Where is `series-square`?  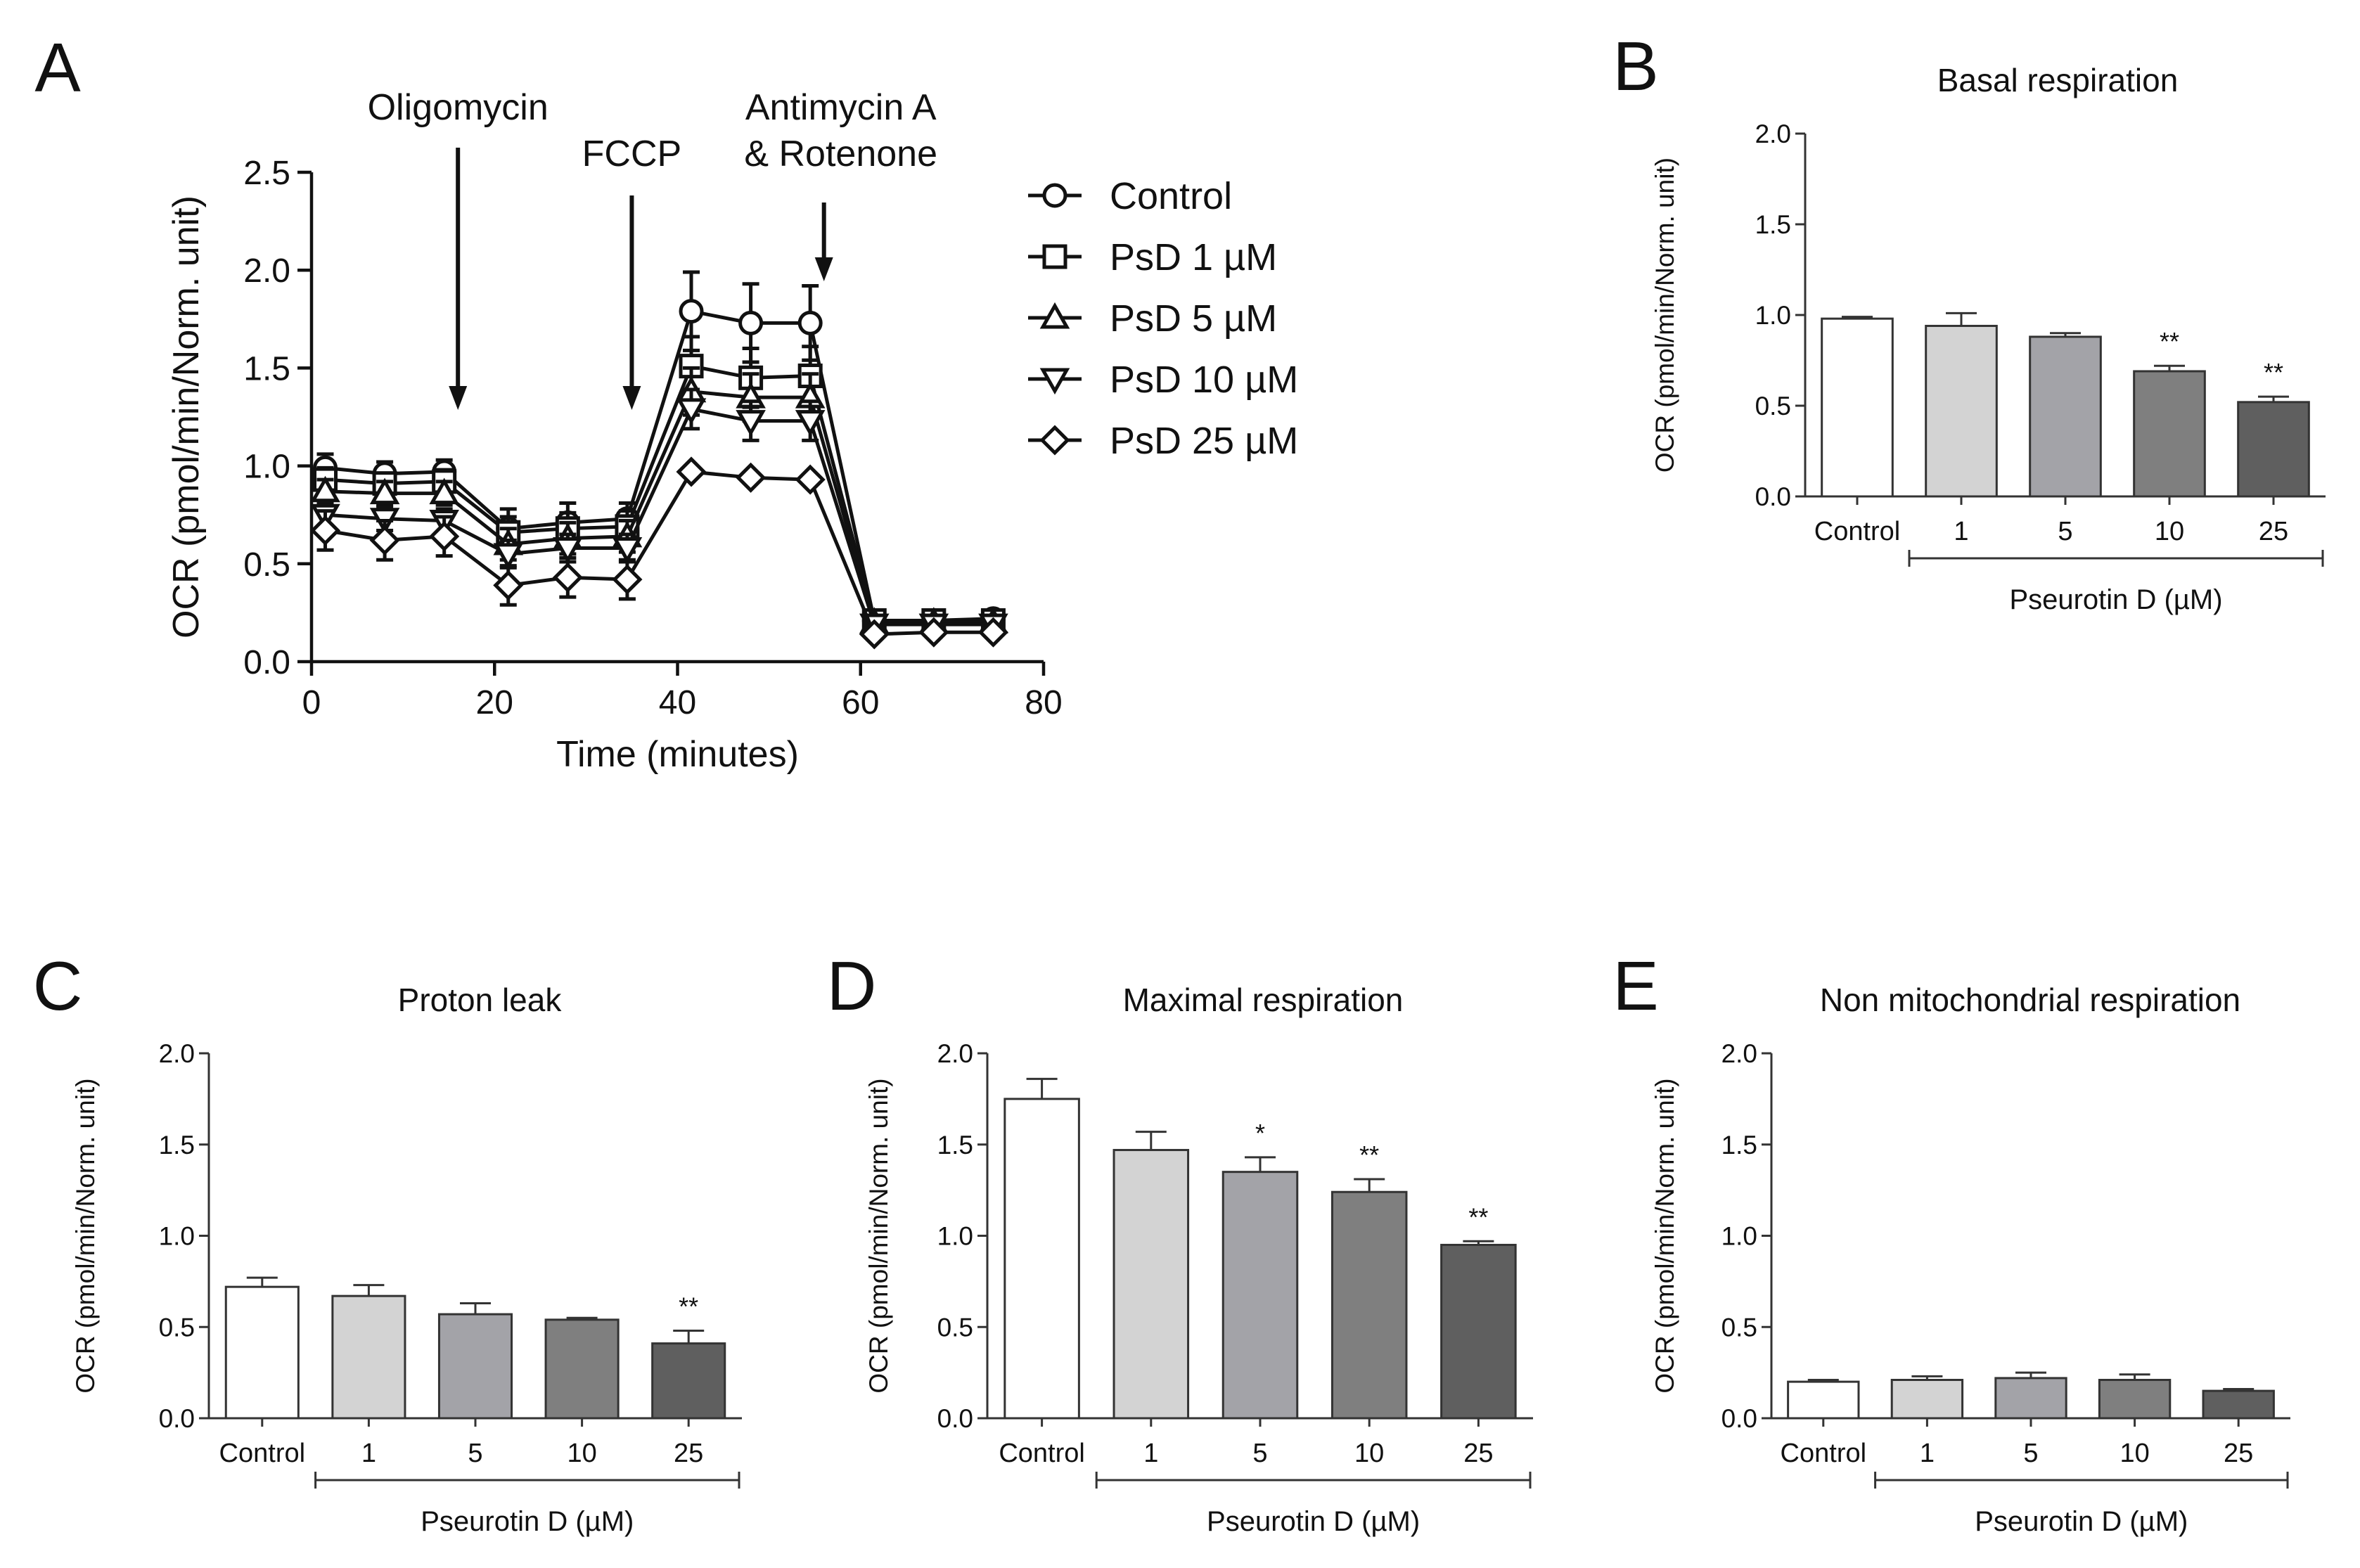 series-square is located at coordinates (659, 485).